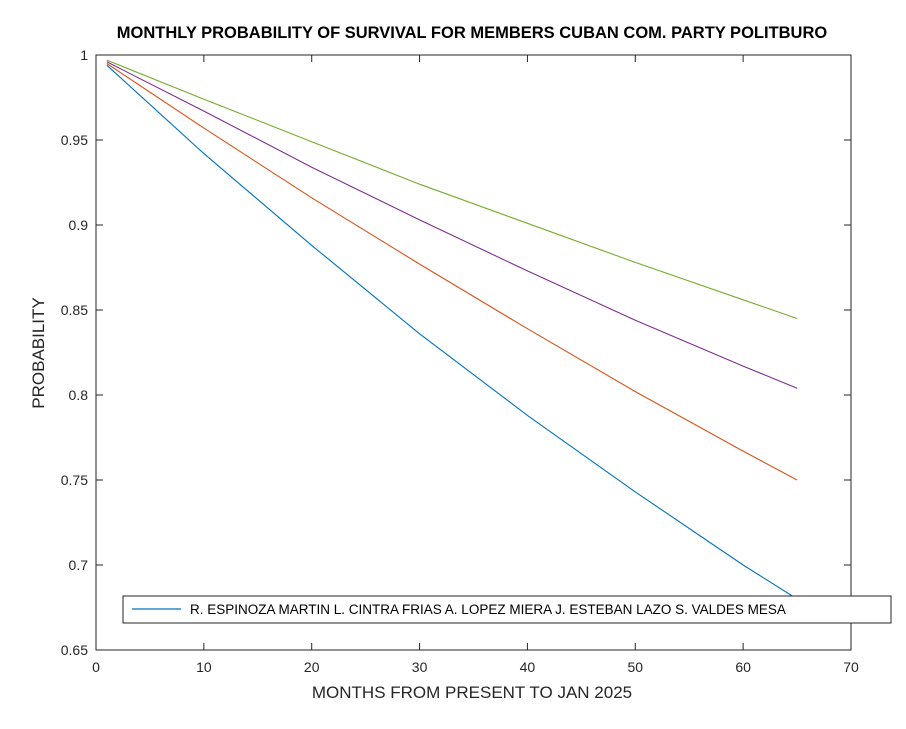 This screenshot has height=729, width=906. I want to click on y-tick-label: 0.85, so click(74, 310).